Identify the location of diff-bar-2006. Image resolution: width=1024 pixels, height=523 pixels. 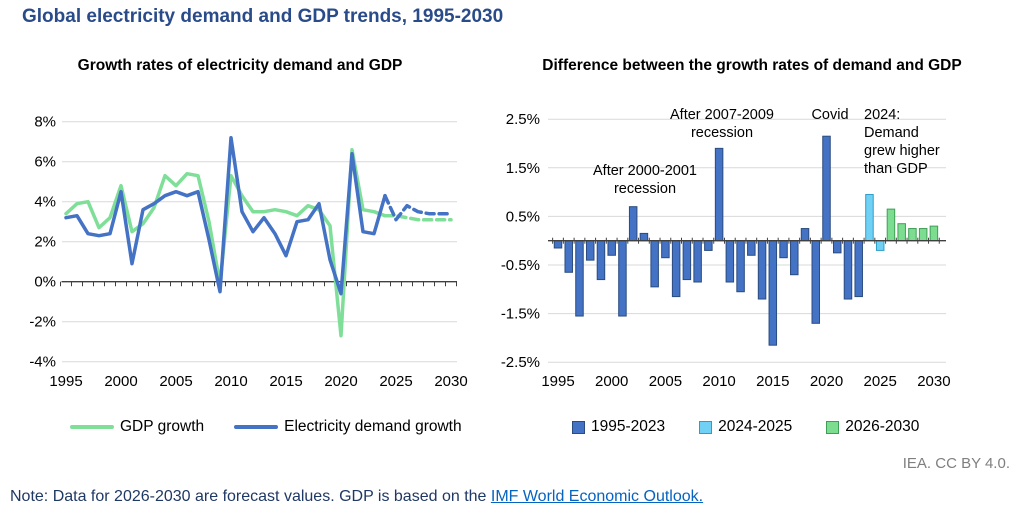
(676, 269).